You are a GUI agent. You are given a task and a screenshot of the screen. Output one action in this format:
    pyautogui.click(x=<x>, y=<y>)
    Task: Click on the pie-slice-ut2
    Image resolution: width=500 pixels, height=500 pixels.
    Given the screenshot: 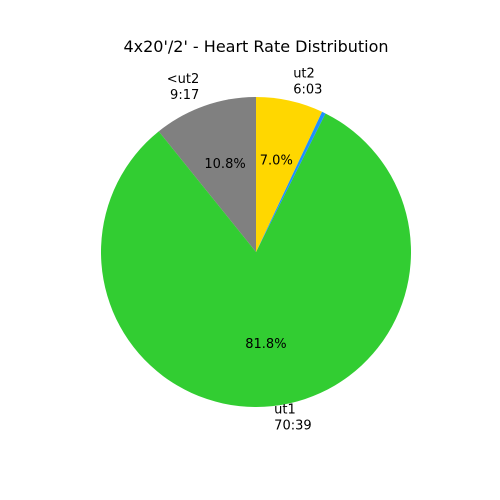 What is the action you would take?
    pyautogui.click(x=289, y=174)
    